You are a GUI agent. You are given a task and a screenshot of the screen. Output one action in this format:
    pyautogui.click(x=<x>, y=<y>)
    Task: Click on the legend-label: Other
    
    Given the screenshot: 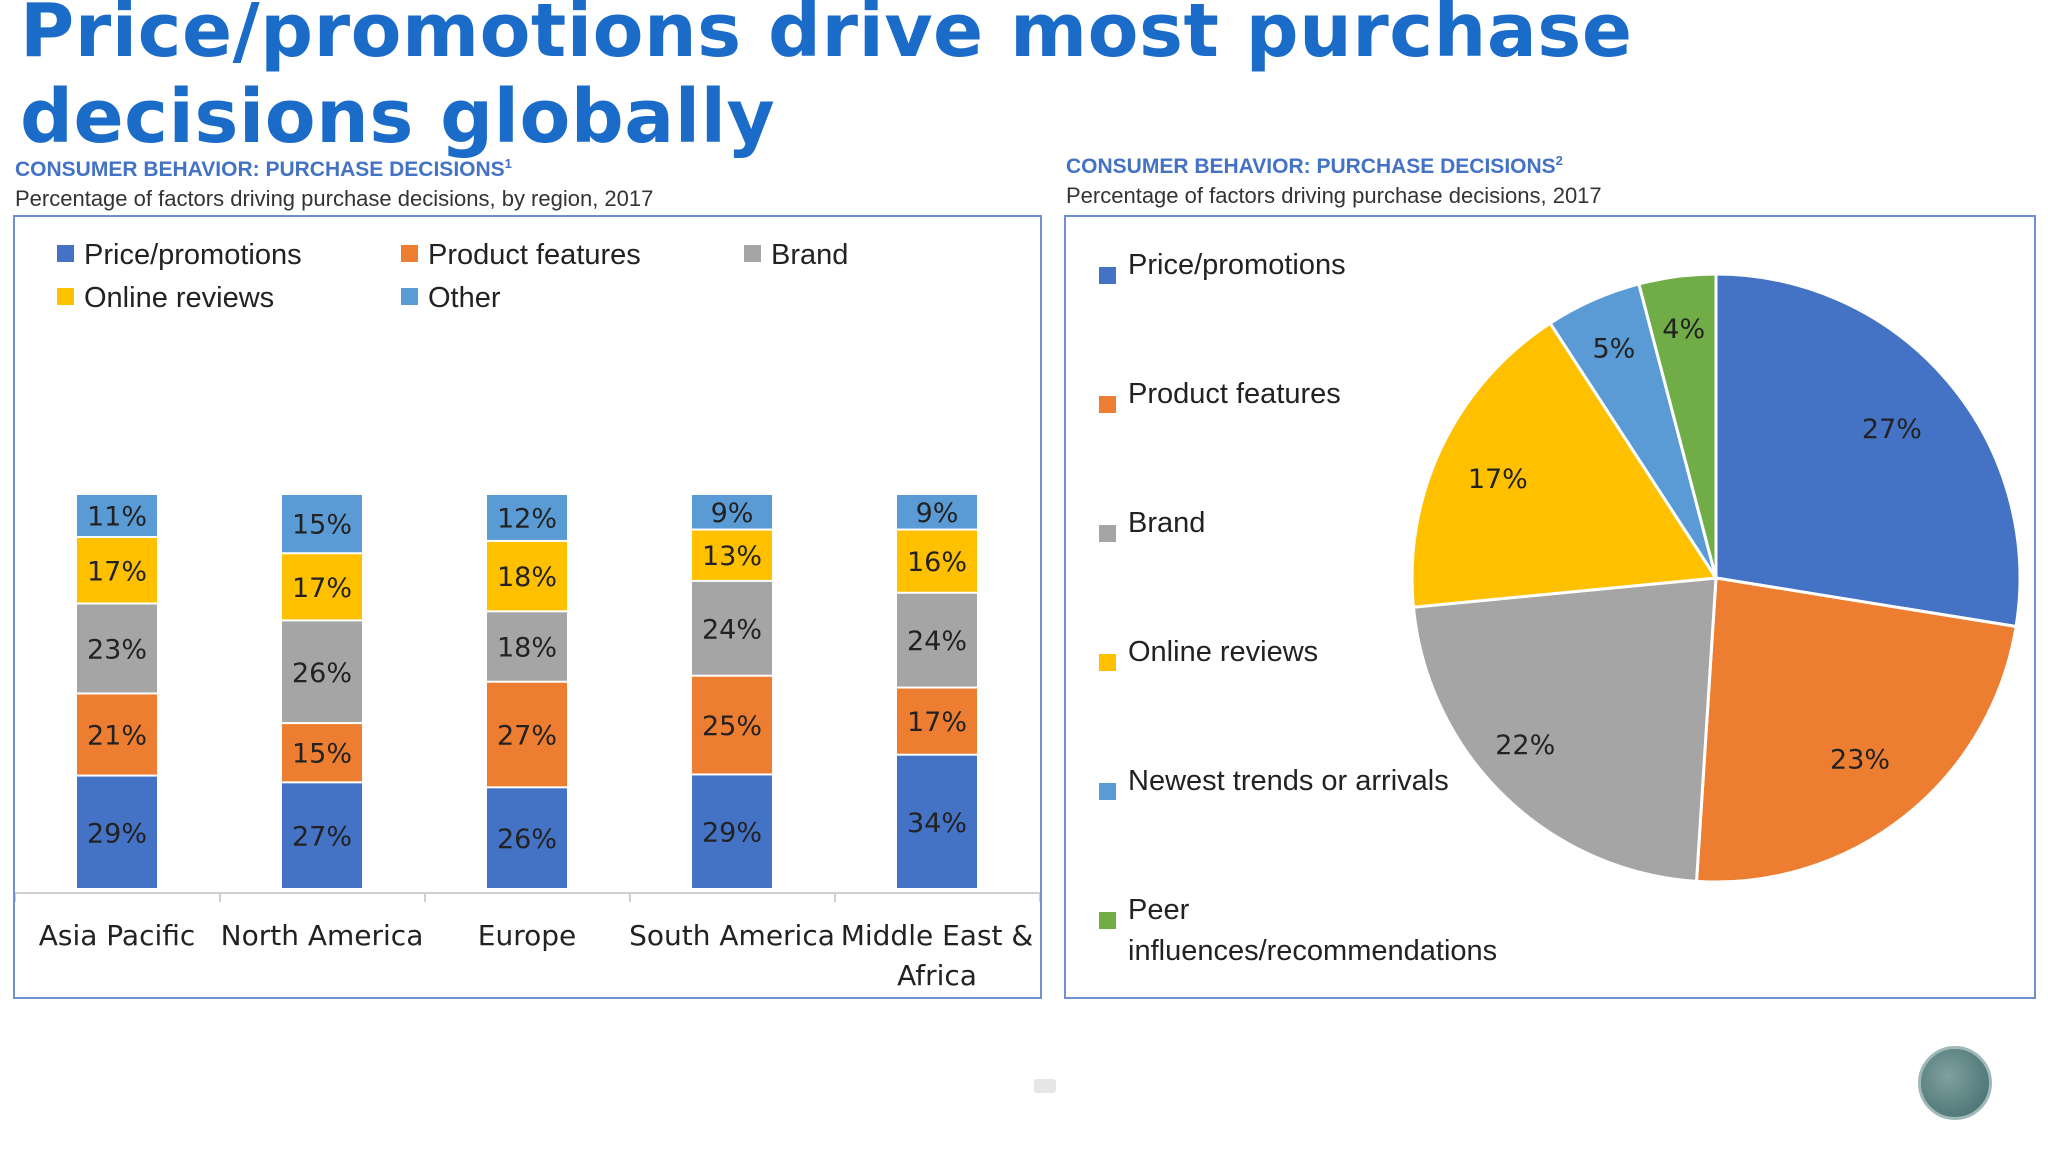 What is the action you would take?
    pyautogui.click(x=464, y=298)
    